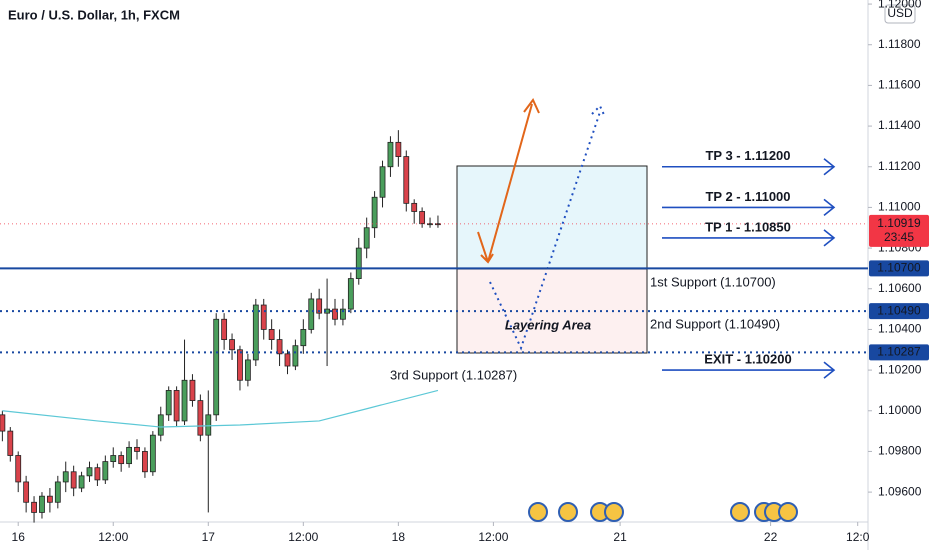 This screenshot has width=932, height=550. Describe the element at coordinates (899, 44) in the screenshot. I see `y-tick-label: 1.11800` at that location.